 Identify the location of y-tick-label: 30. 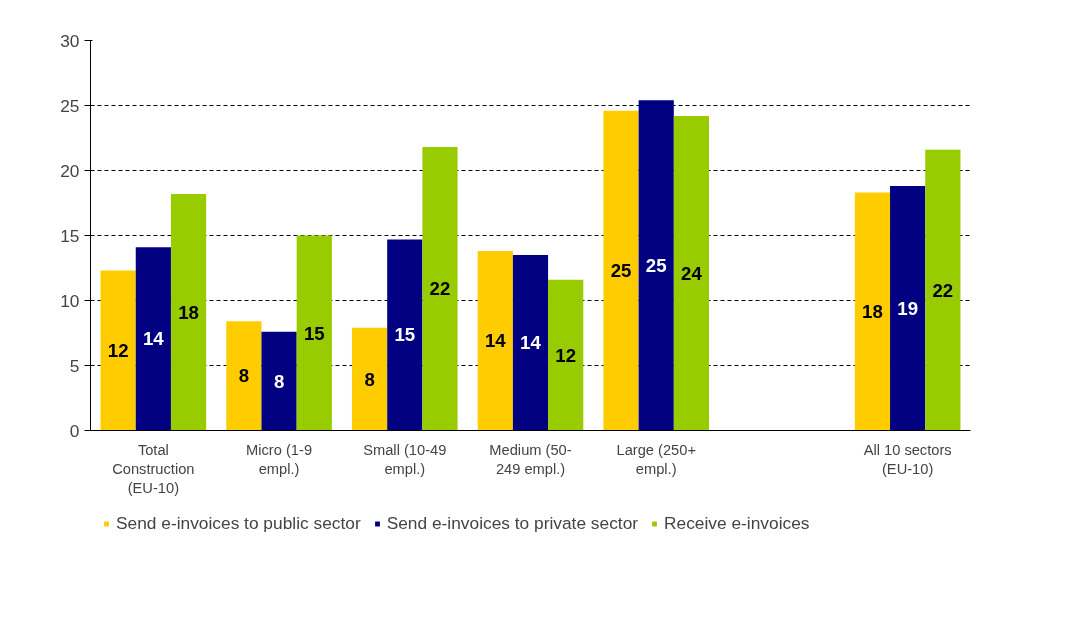
(70, 40).